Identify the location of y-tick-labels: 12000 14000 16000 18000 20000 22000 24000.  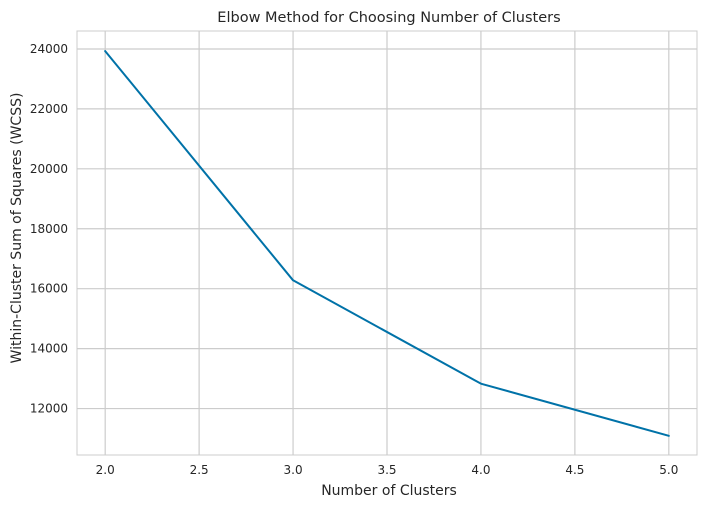
(49, 229).